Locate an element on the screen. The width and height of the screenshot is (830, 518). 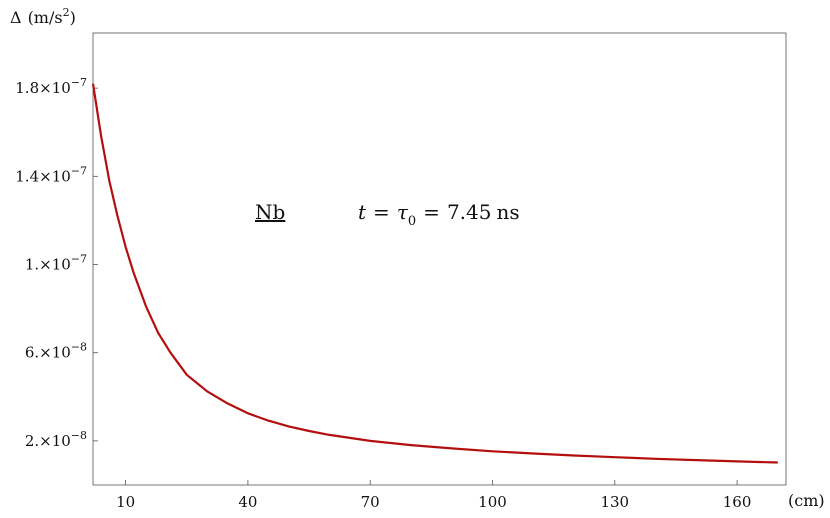
y-tick-mantissa: 1. is located at coordinates (32, 265).